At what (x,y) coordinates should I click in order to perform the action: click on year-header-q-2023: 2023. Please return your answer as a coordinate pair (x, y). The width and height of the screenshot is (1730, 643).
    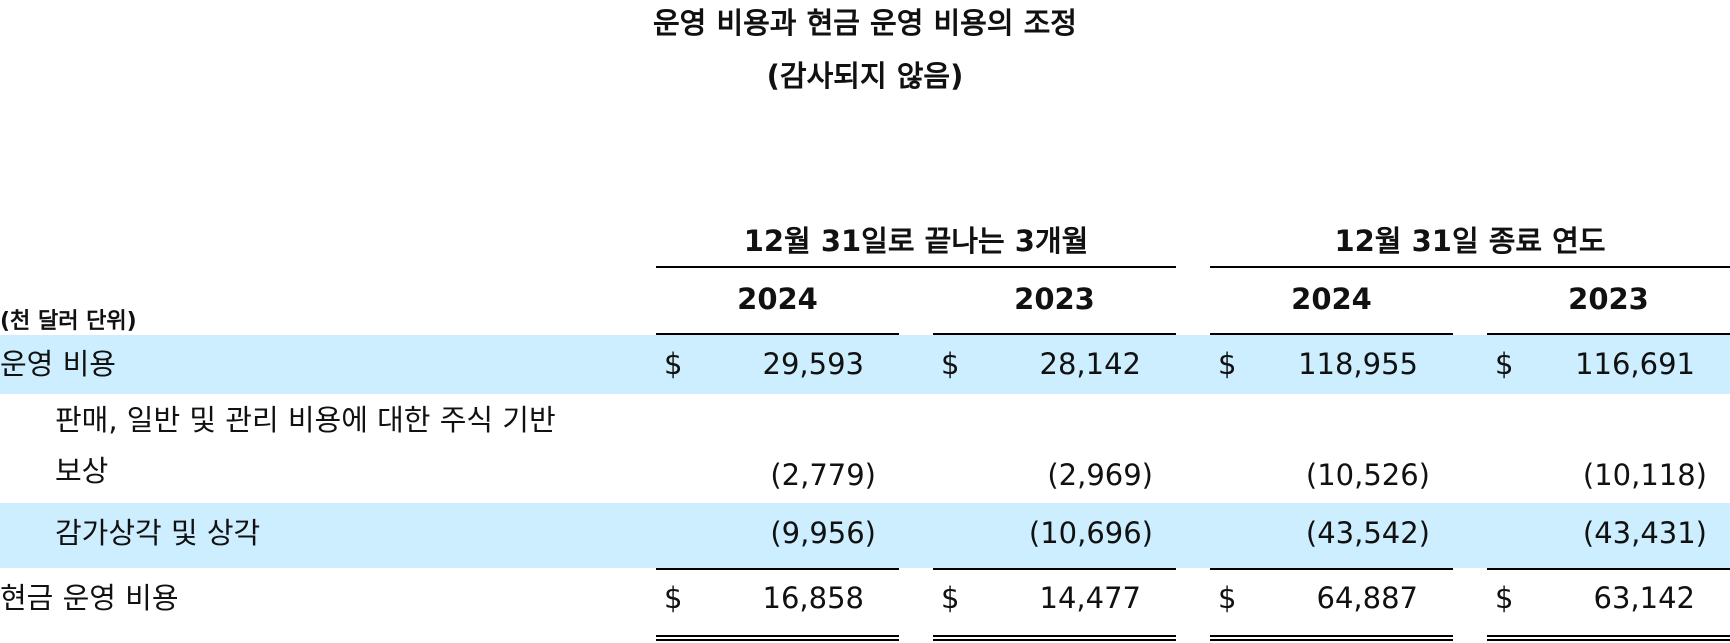
    Looking at the image, I should click on (1054, 299).